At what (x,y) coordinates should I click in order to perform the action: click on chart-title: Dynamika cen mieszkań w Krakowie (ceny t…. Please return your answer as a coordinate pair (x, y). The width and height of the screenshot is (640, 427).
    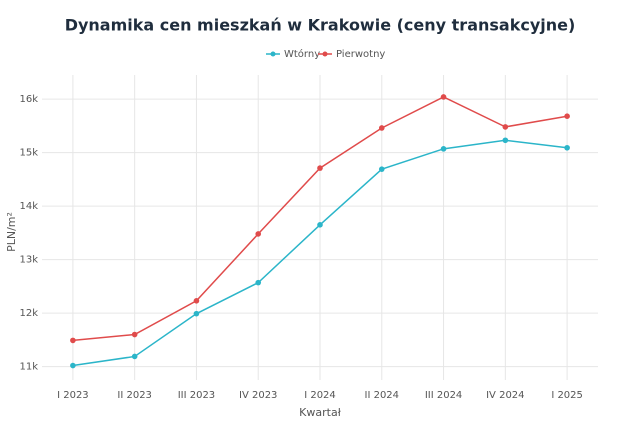
    Looking at the image, I should click on (320, 25).